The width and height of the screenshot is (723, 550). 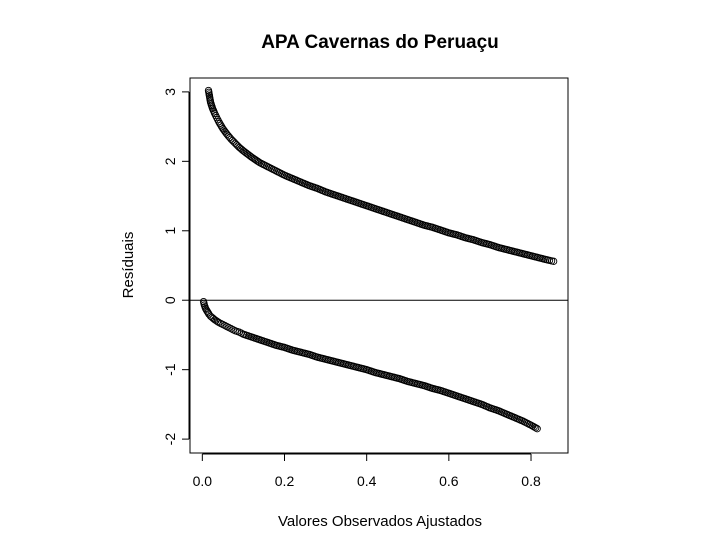 What do you see at coordinates (449, 481) in the screenshot?
I see `x-tick-label: 0.6` at bounding box center [449, 481].